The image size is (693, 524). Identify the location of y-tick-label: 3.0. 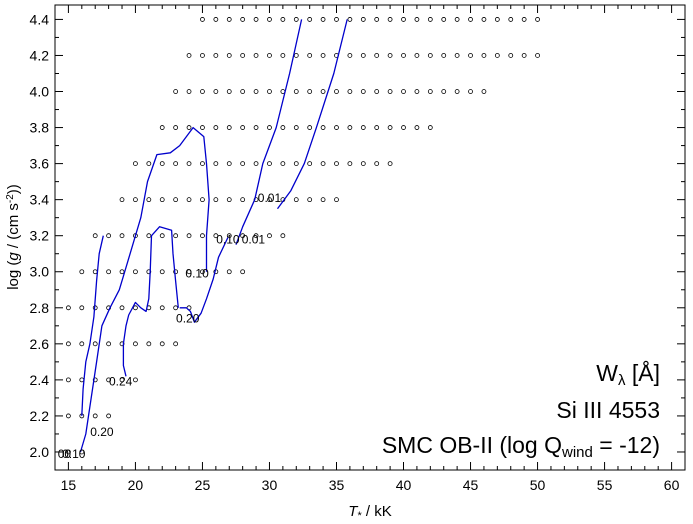
(40, 272).